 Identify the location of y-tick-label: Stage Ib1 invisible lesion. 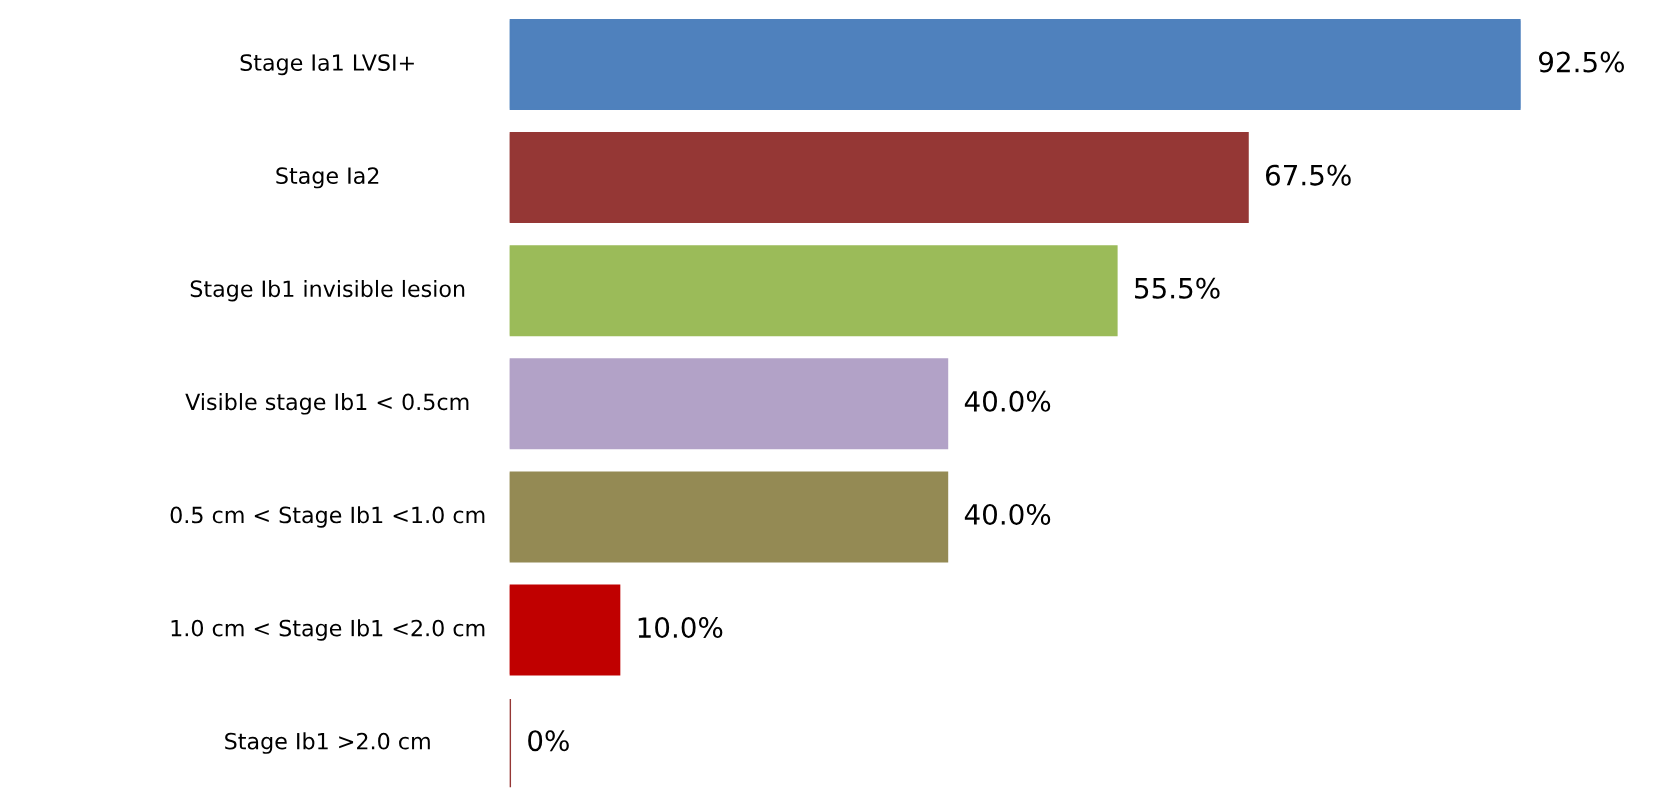
(327, 290).